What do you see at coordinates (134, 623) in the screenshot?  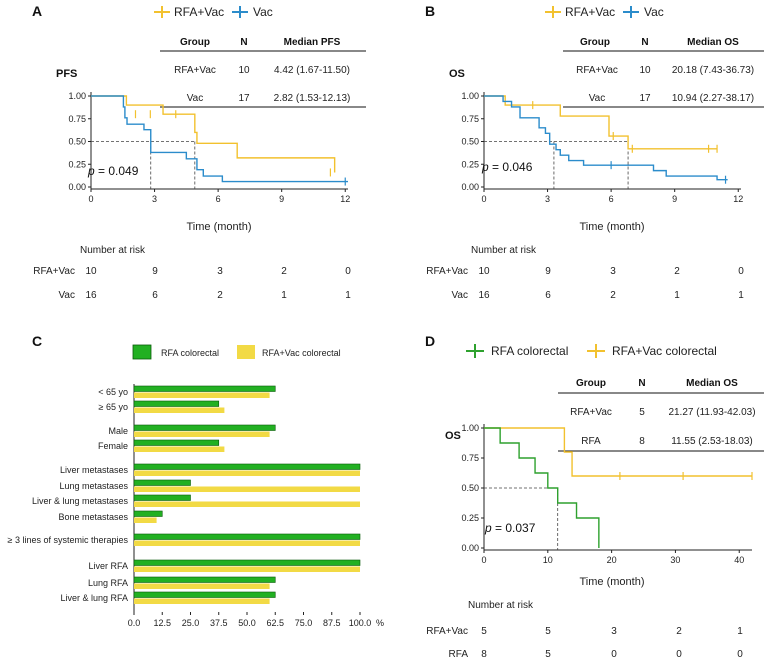 I see `x-tick-label: 0.0` at bounding box center [134, 623].